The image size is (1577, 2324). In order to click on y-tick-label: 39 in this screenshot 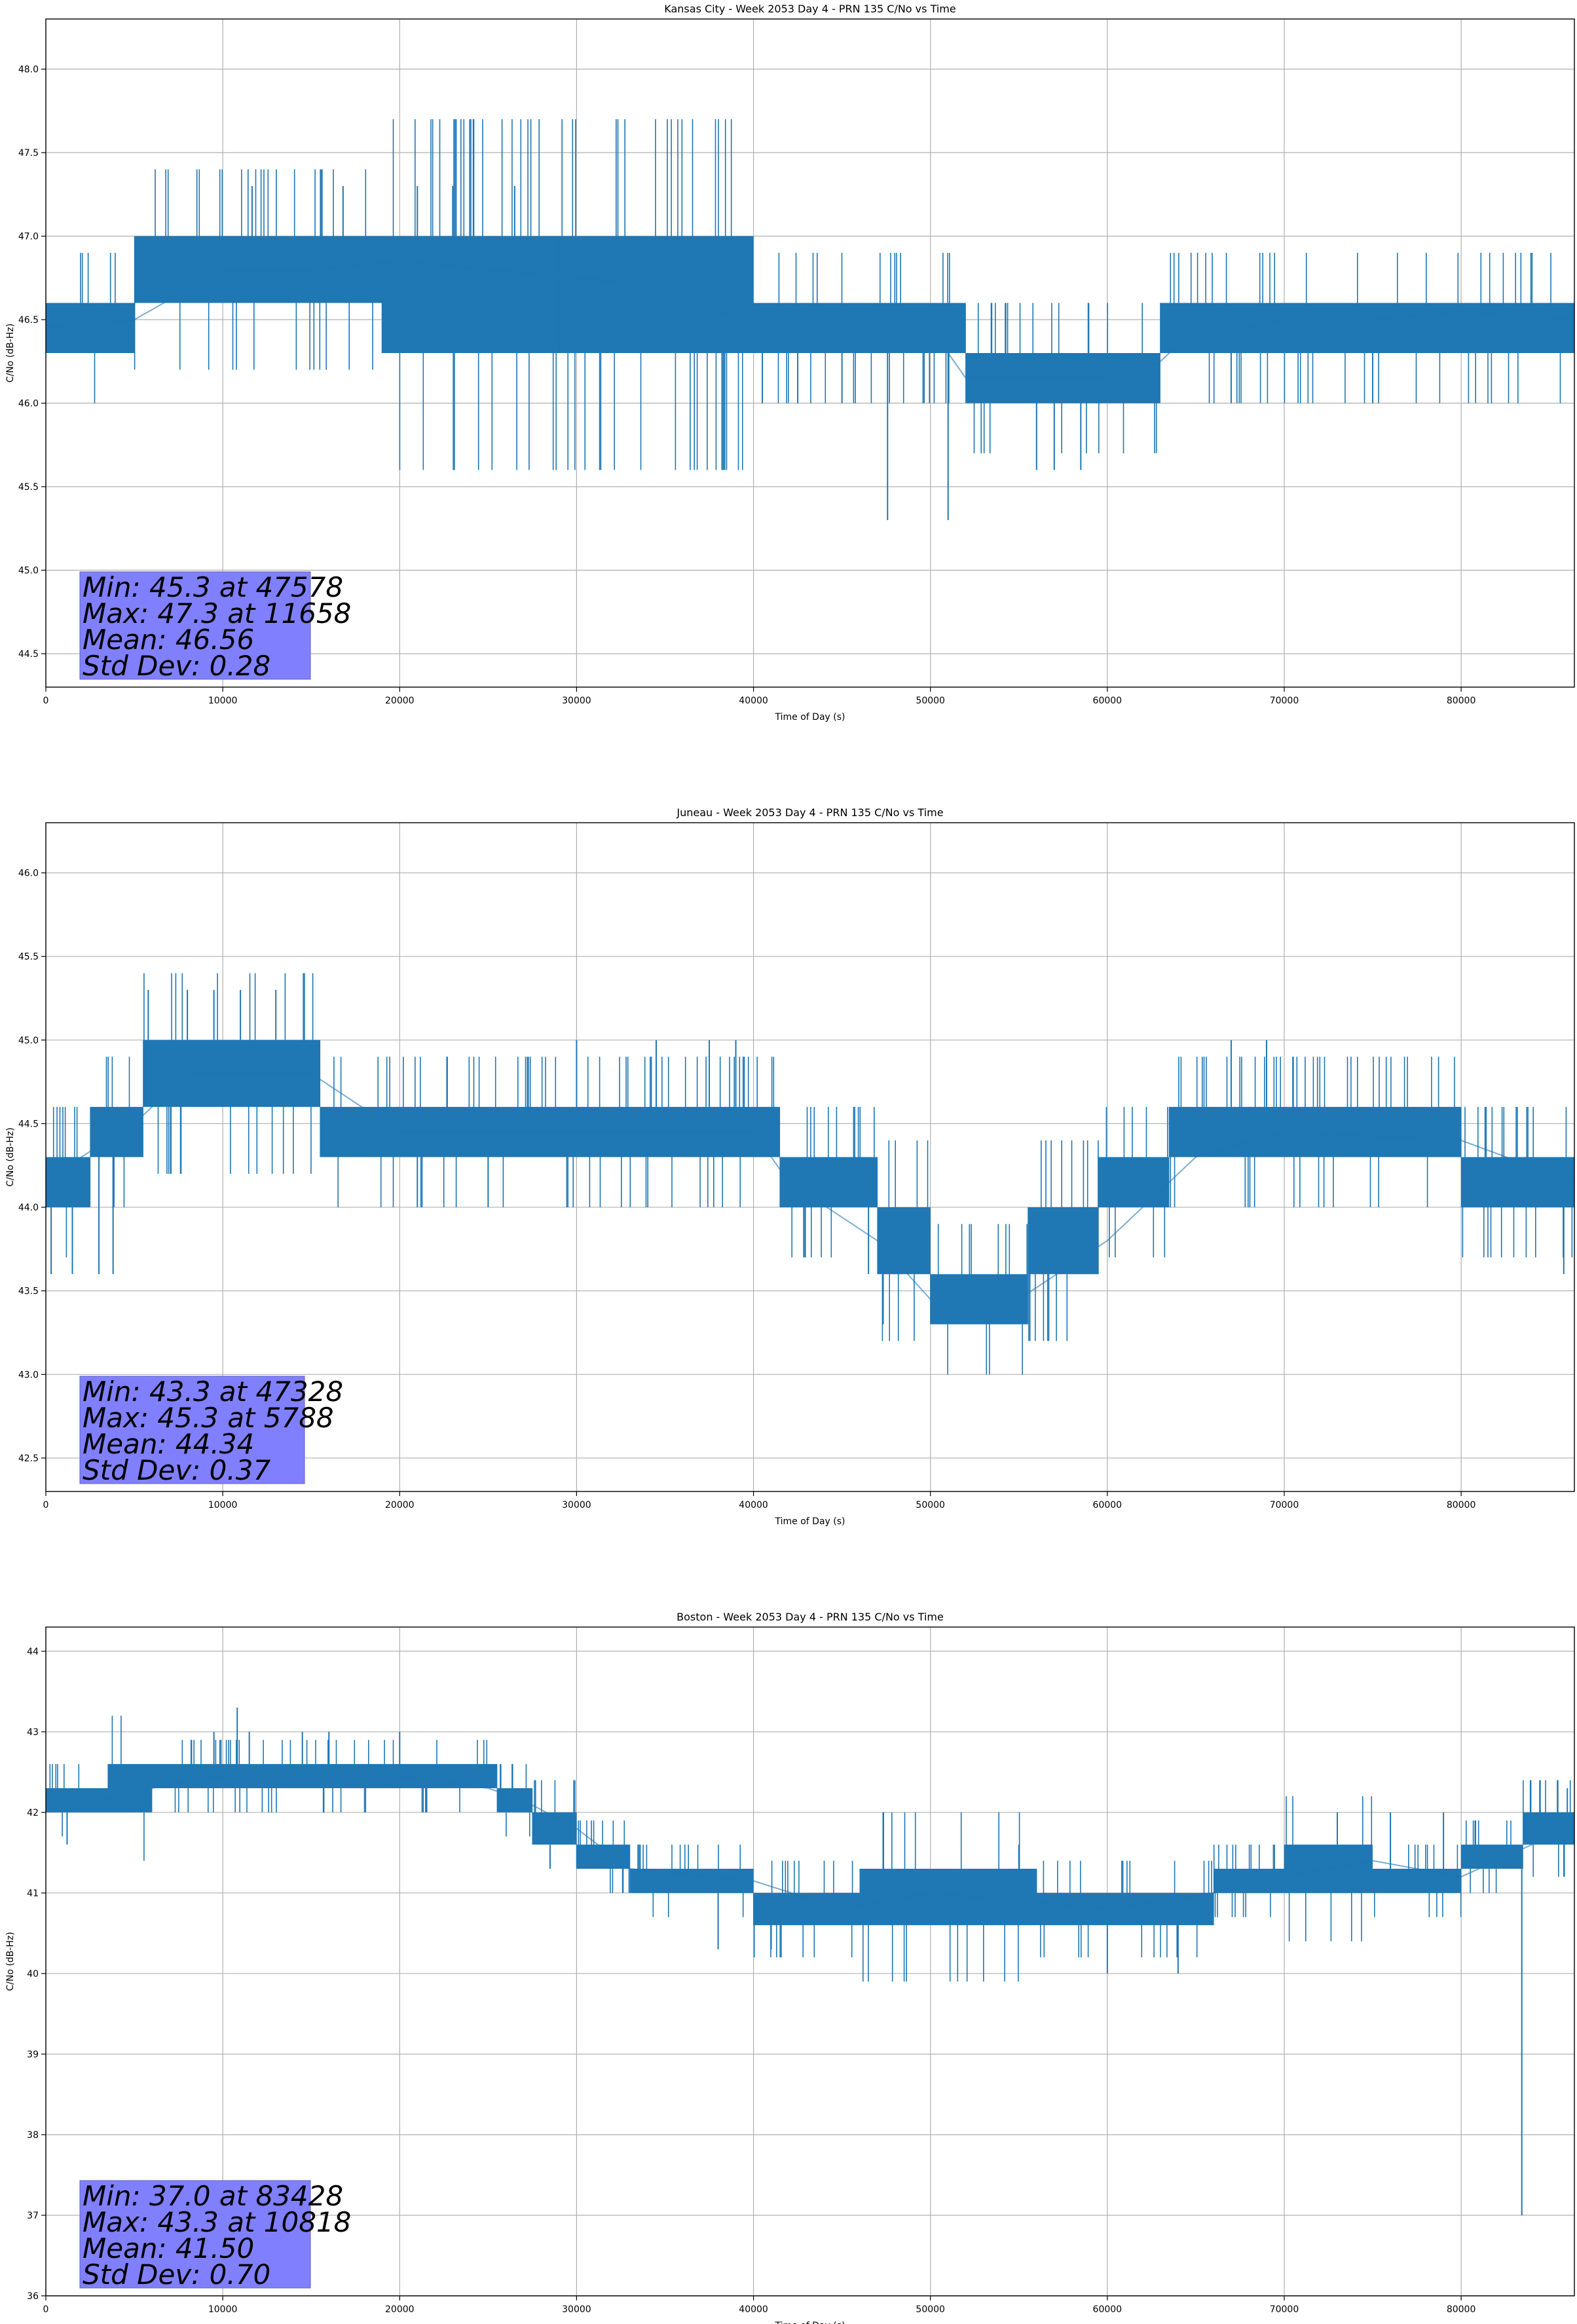, I will do `click(33, 2055)`.